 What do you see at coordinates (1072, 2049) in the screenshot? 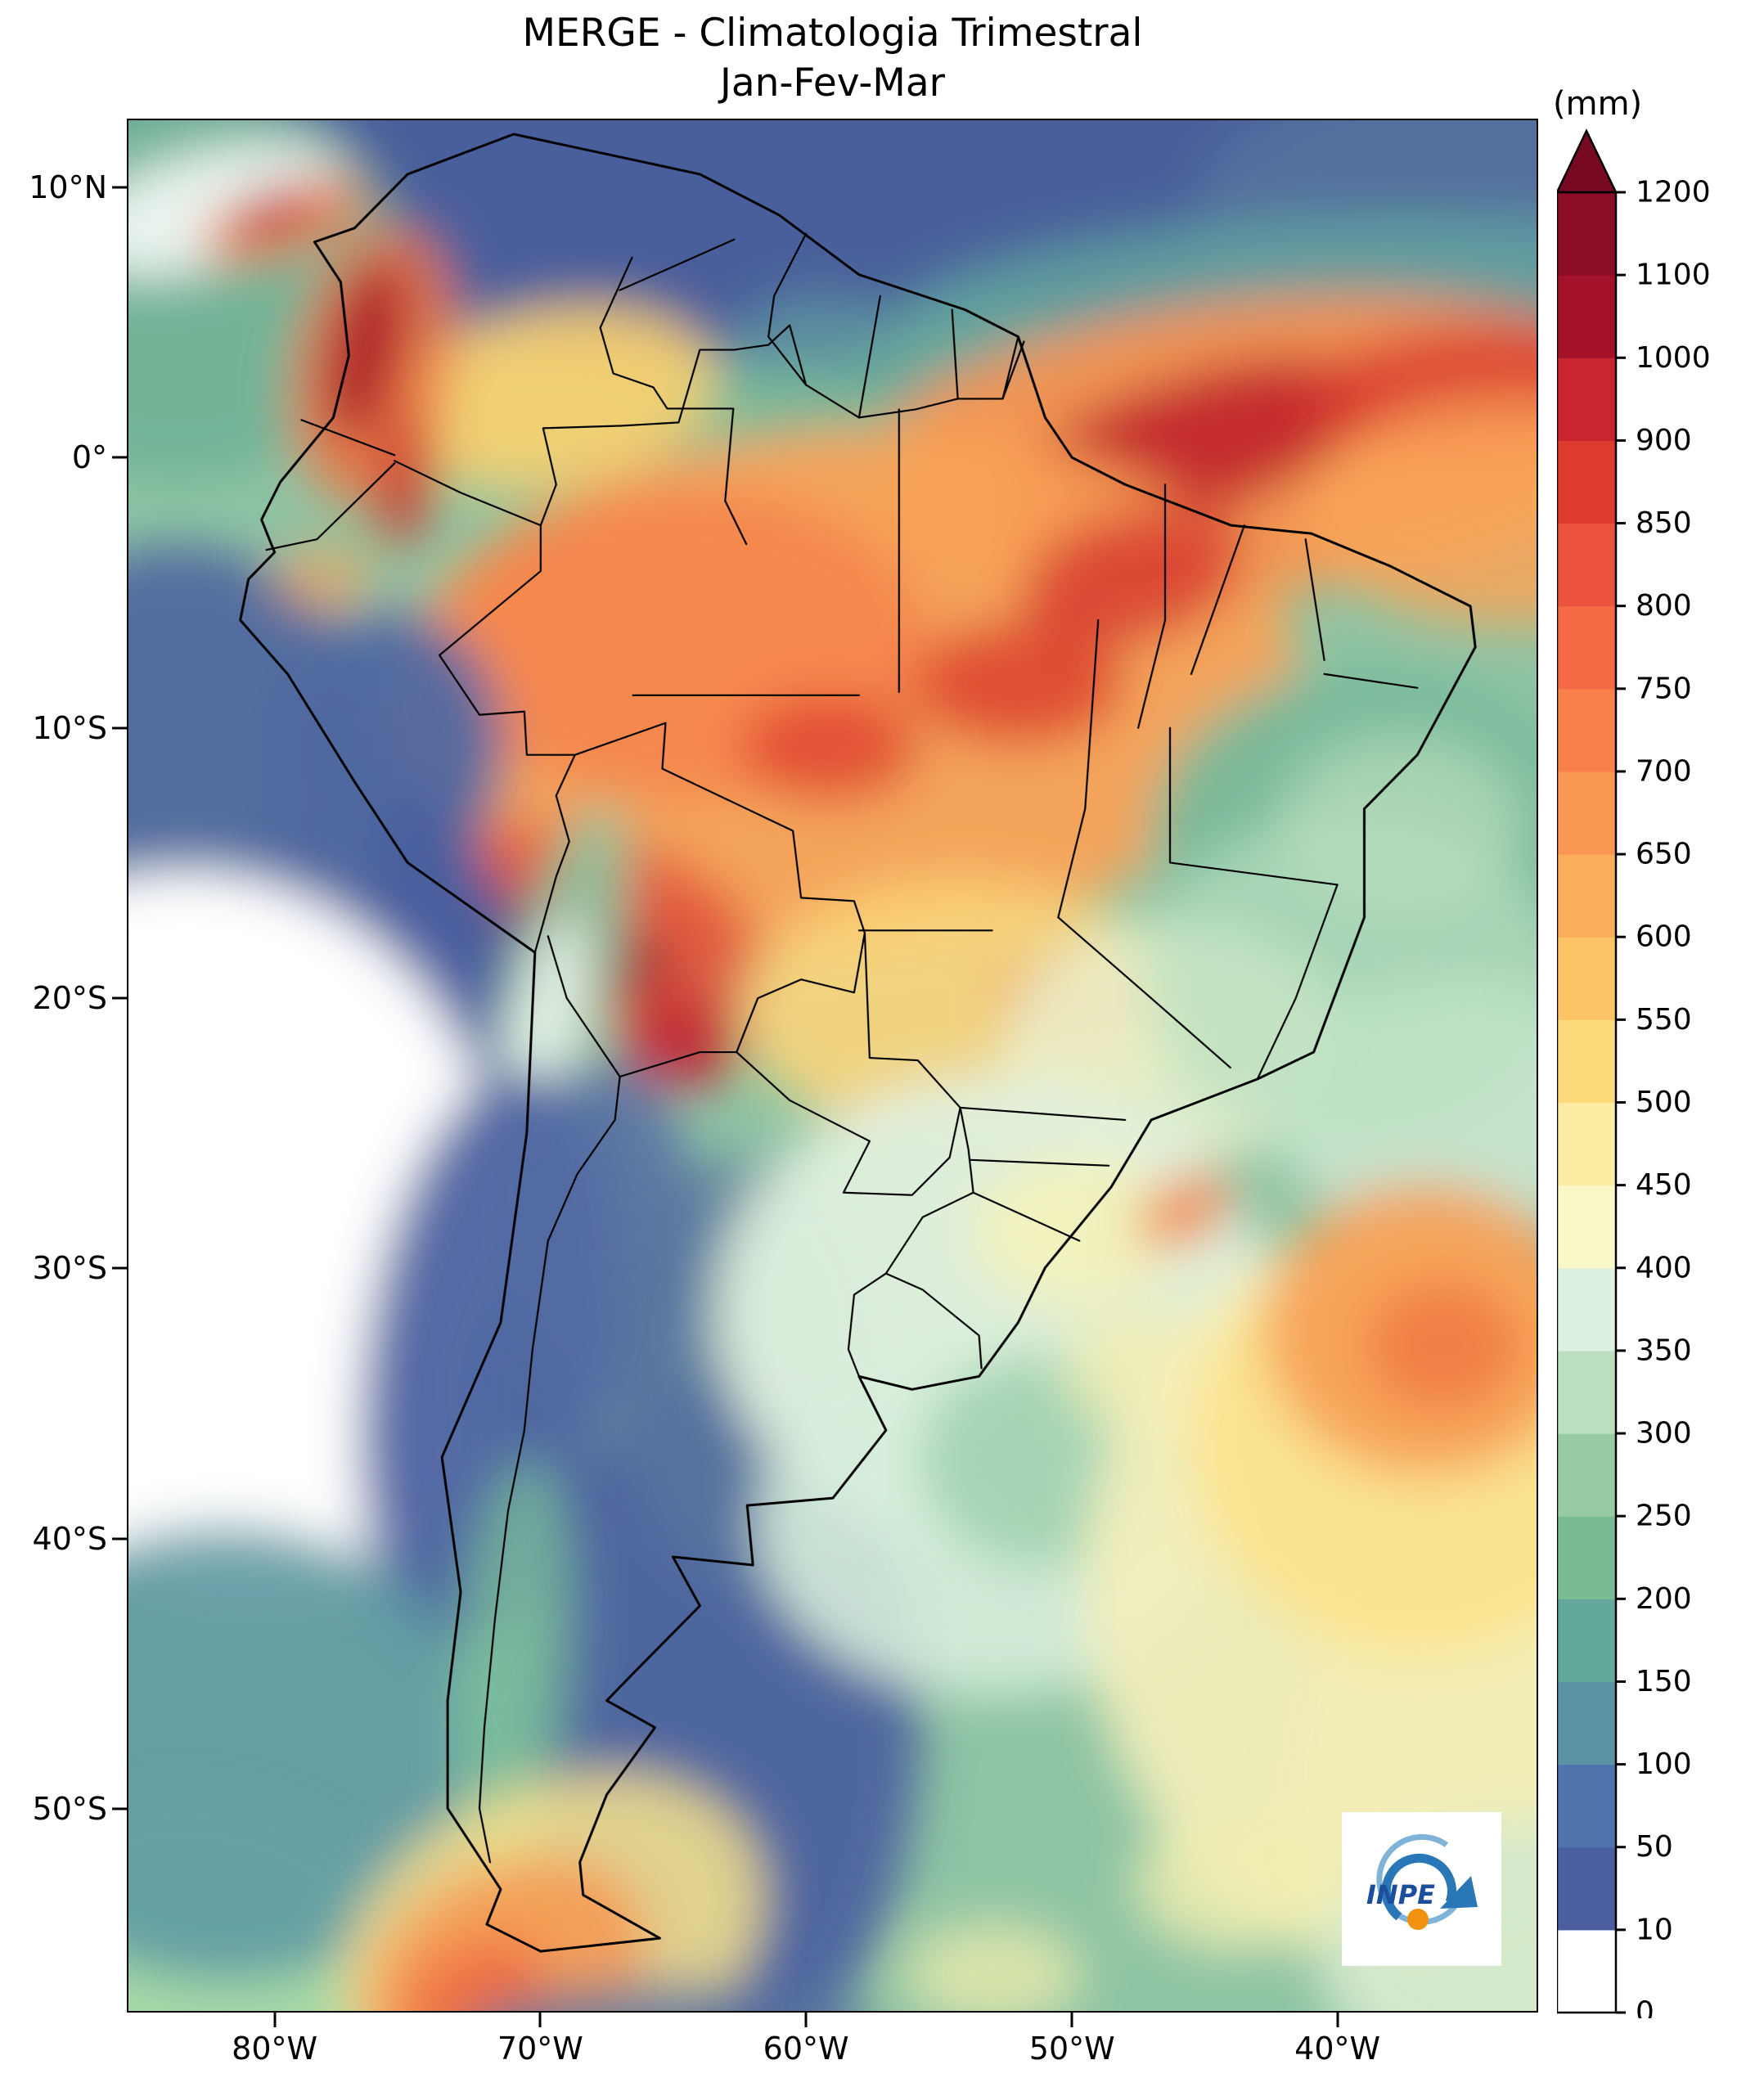
I see `lon-tick-label: 50°W` at bounding box center [1072, 2049].